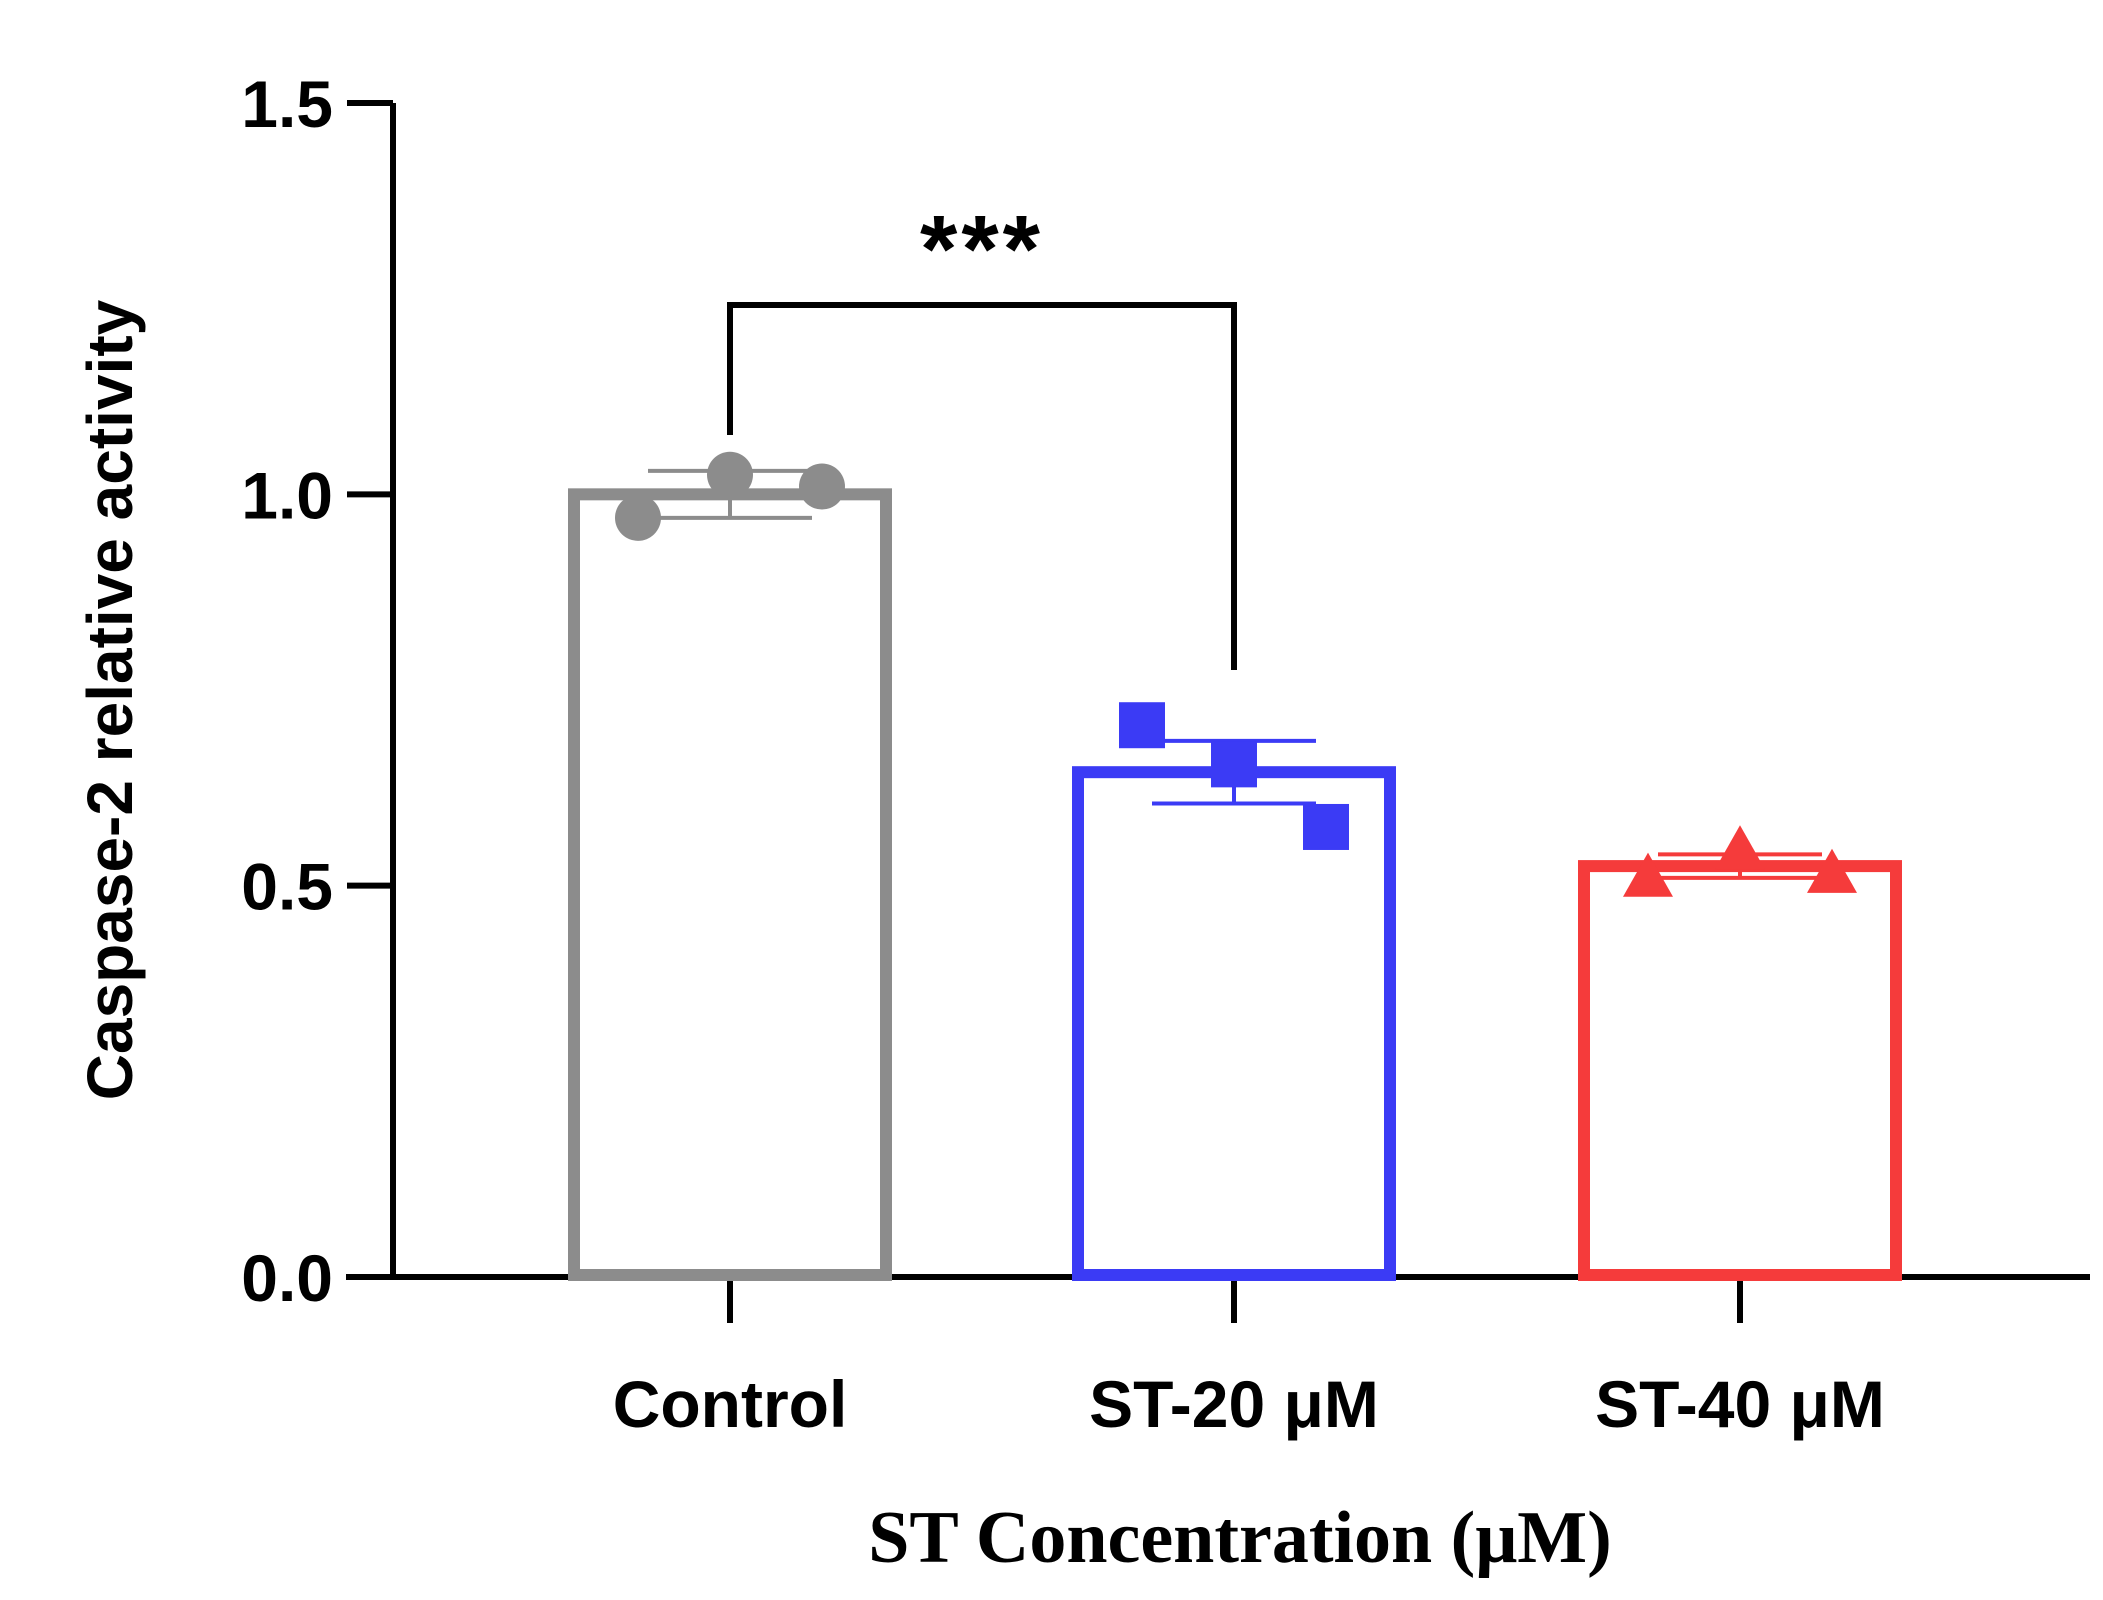  I want to click on y-tick-label: 0.0, so click(287, 1278).